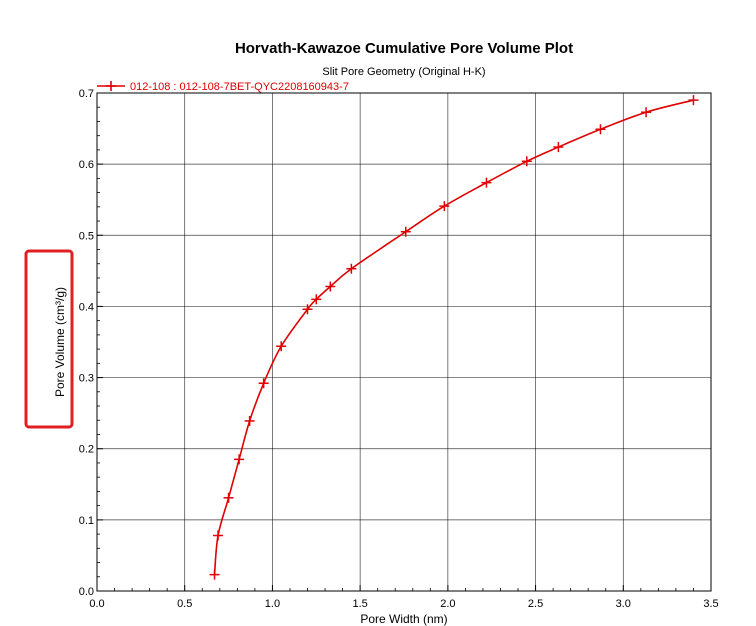  What do you see at coordinates (710, 604) in the screenshot?
I see `x-tick-label: 3.5` at bounding box center [710, 604].